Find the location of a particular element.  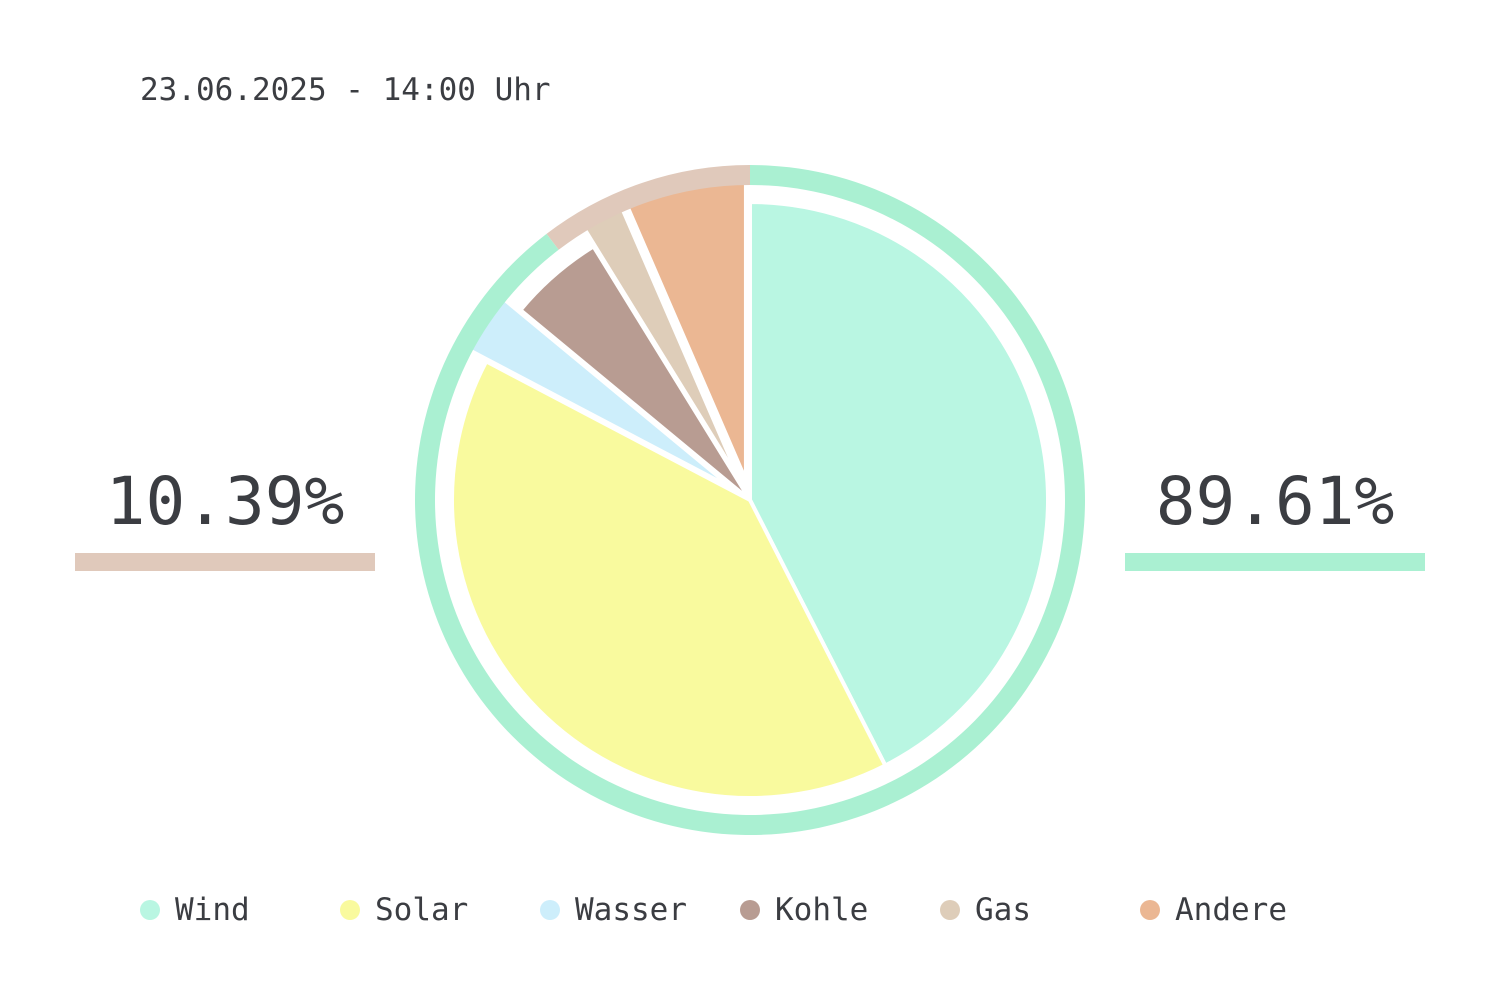

renewable-share: 89.61% is located at coordinates (1275, 516).